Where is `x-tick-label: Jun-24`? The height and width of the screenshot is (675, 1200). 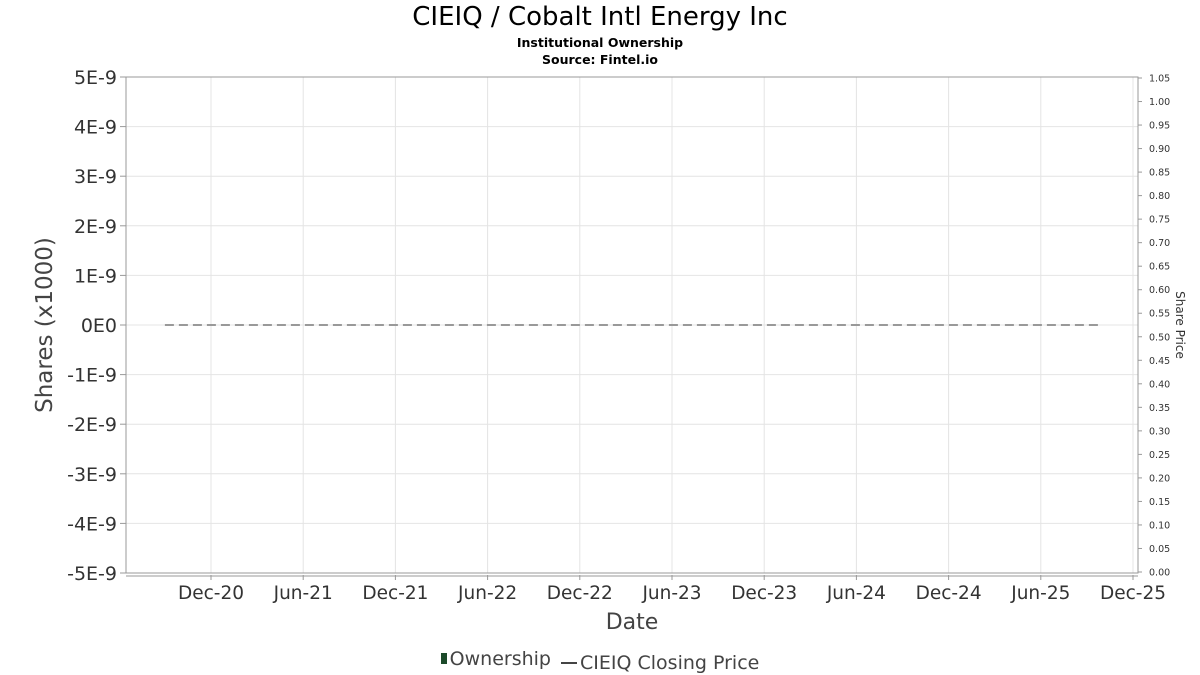
x-tick-label: Jun-24 is located at coordinates (856, 593).